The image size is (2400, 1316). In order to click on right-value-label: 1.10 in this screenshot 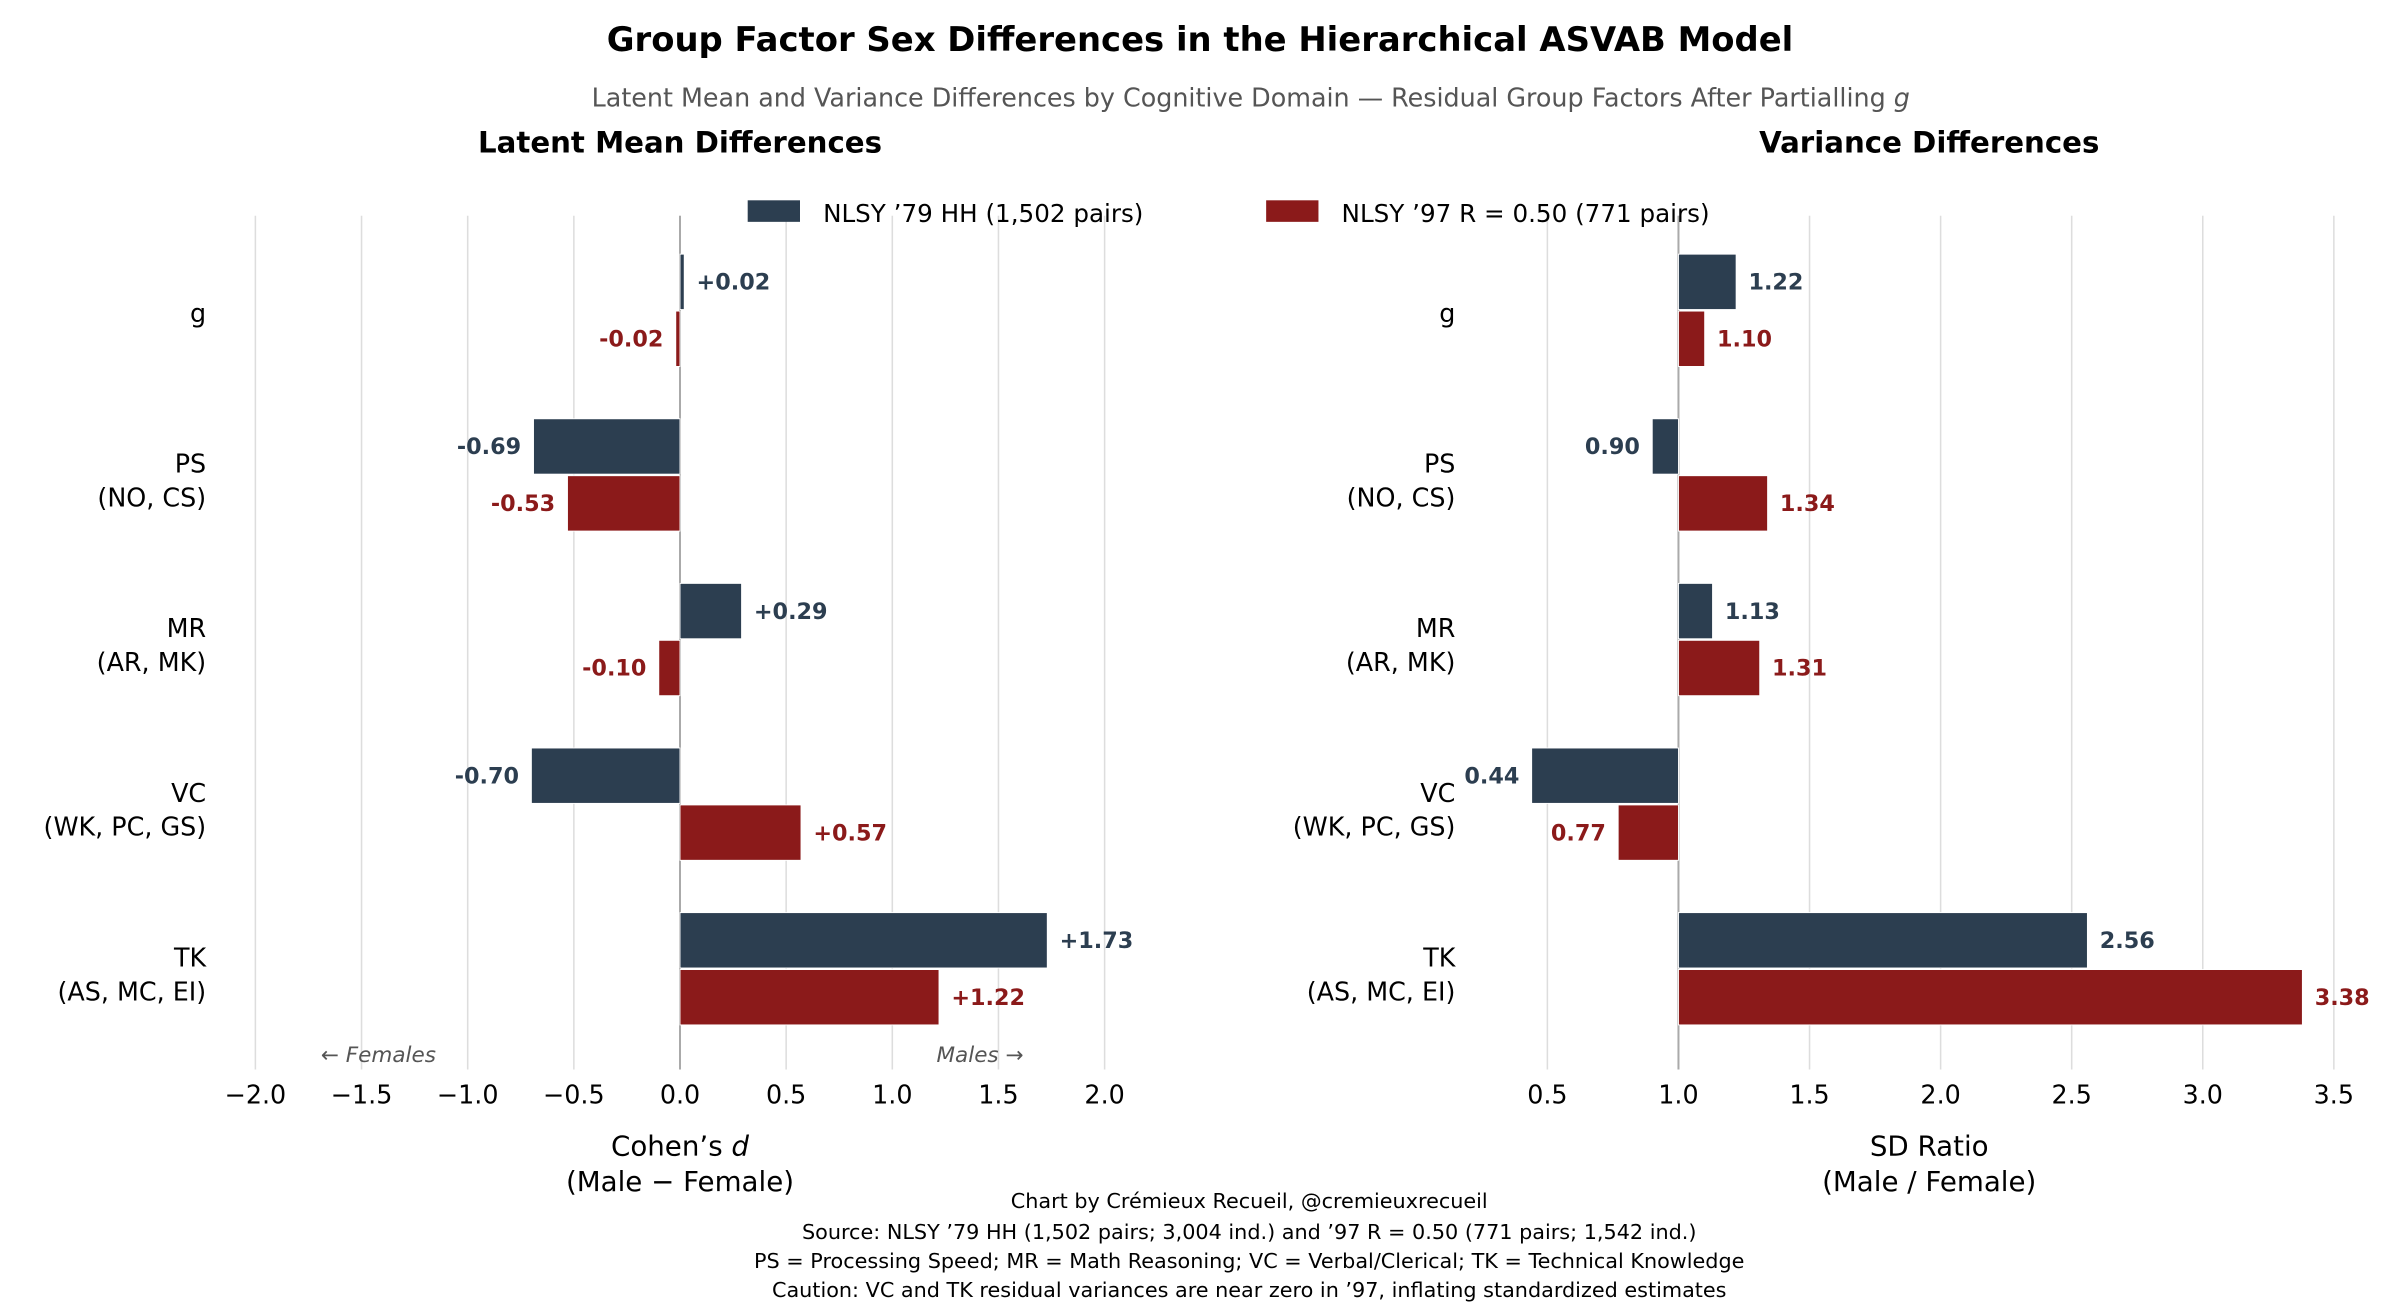, I will do `click(1744, 339)`.